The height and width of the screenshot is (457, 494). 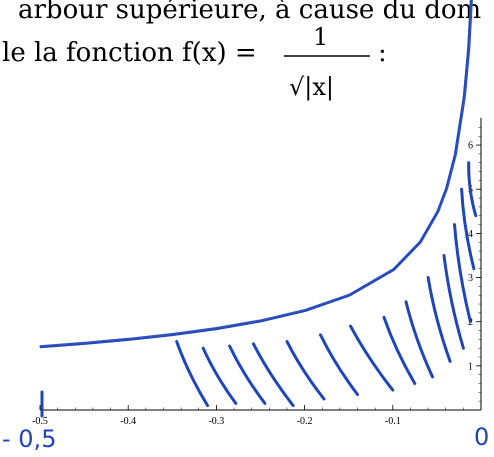 What do you see at coordinates (470, 366) in the screenshot?
I see `y-tick-label: 1` at bounding box center [470, 366].